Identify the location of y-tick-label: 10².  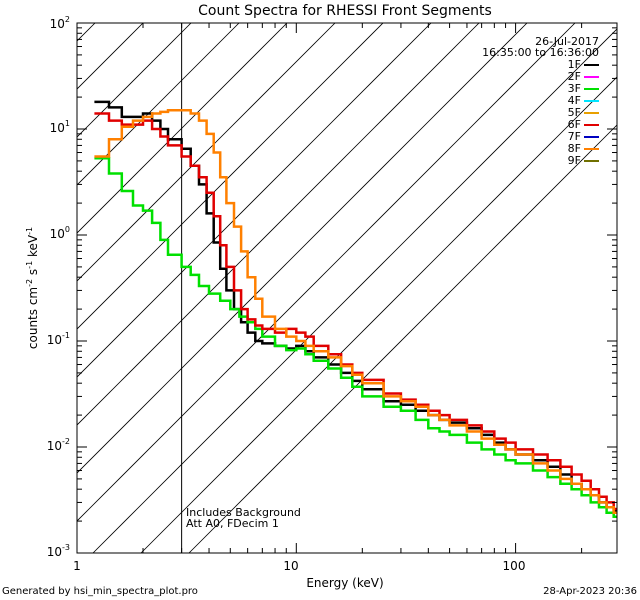
(60, 23).